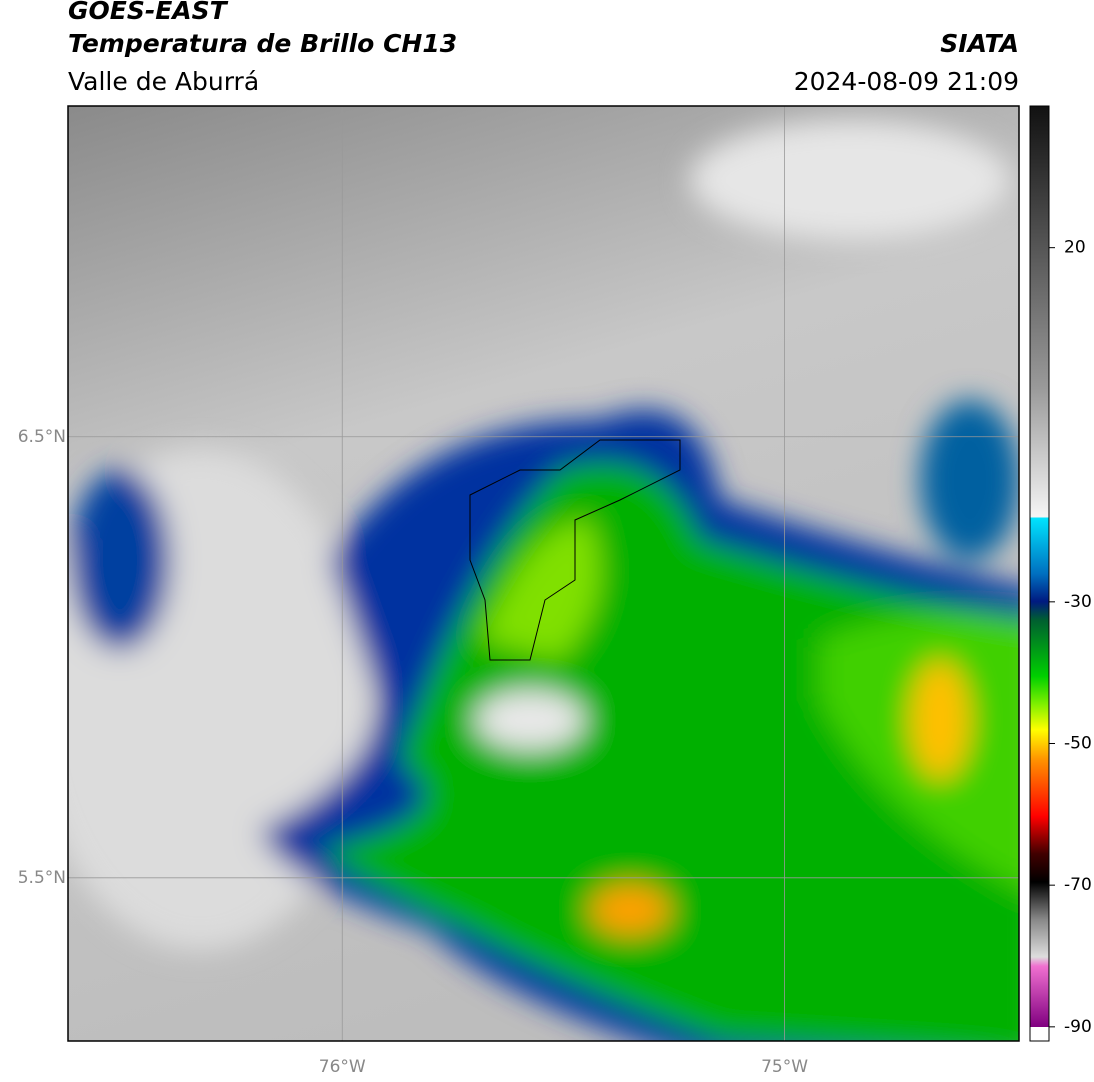 The image size is (1094, 1082). Describe the element at coordinates (42, 437) in the screenshot. I see `y-tick-label: 6.5°N` at that location.